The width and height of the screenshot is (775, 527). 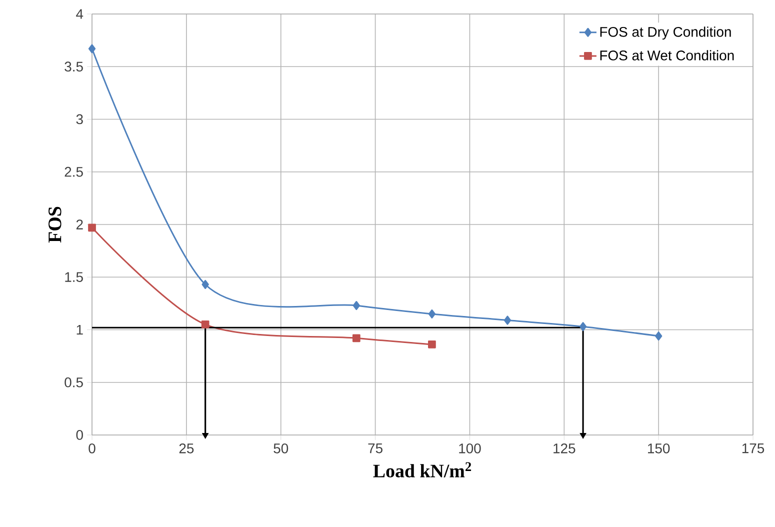 I want to click on x-tick-label: 25, so click(x=186, y=448).